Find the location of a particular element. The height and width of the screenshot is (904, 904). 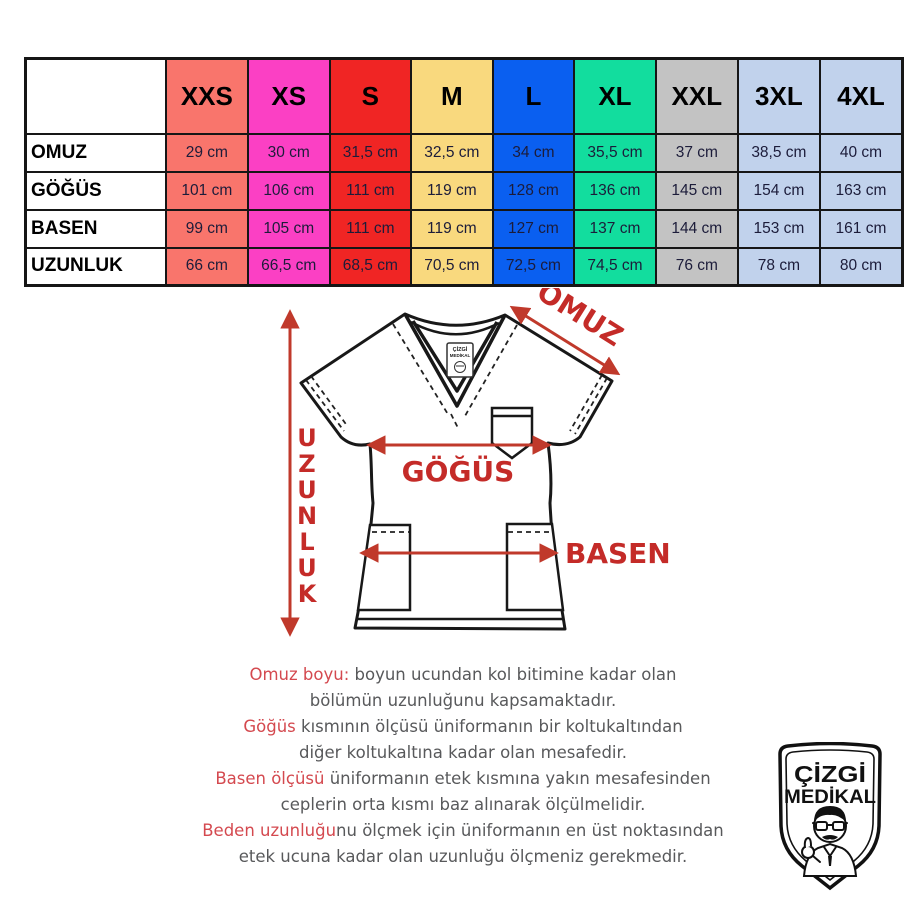

size-value-cell: 74,5 cm is located at coordinates (615, 266).